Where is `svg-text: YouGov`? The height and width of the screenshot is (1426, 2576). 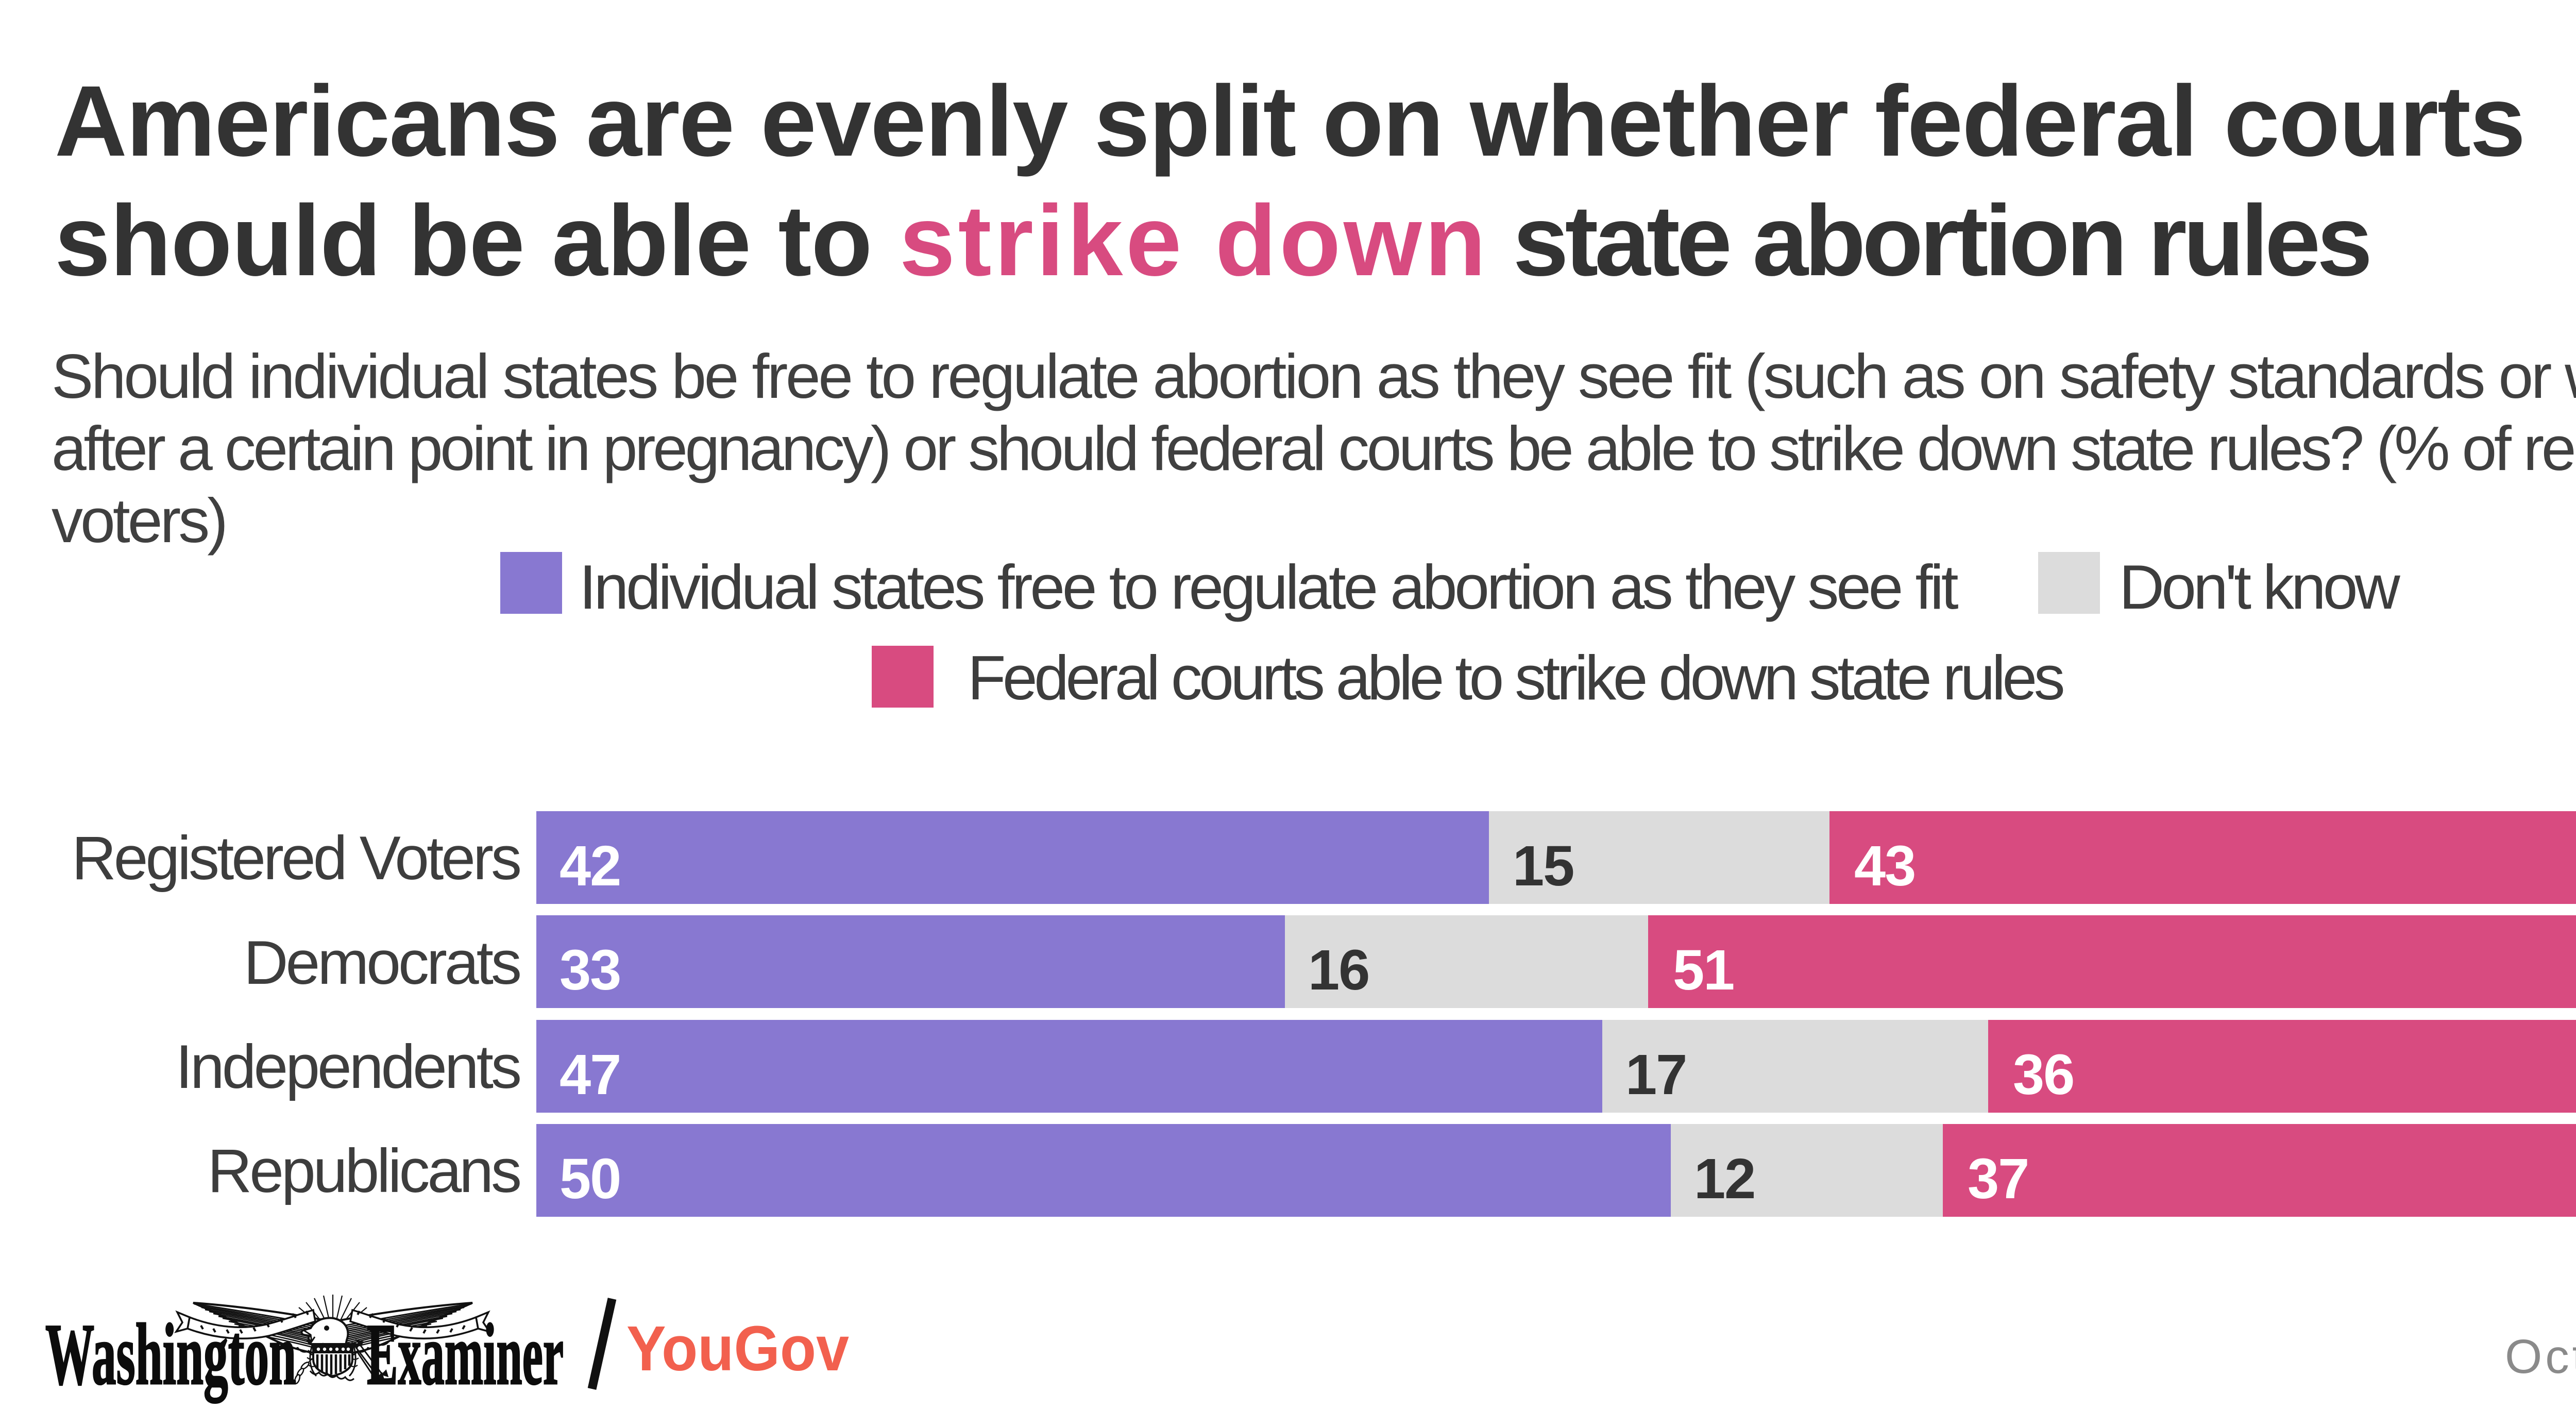 svg-text: YouGov is located at coordinates (737, 1349).